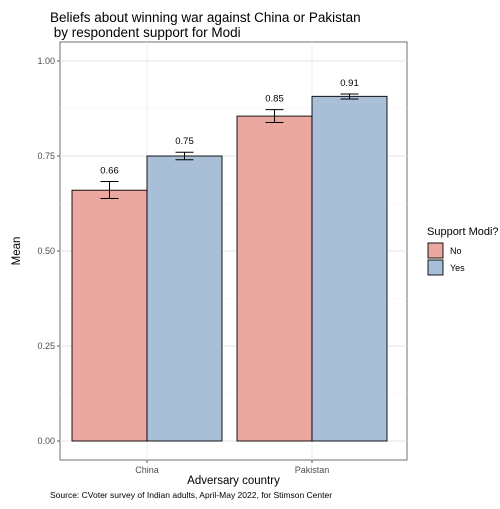 The image size is (500, 509). What do you see at coordinates (17, 251) in the screenshot?
I see `y-axis-title: Mean` at bounding box center [17, 251].